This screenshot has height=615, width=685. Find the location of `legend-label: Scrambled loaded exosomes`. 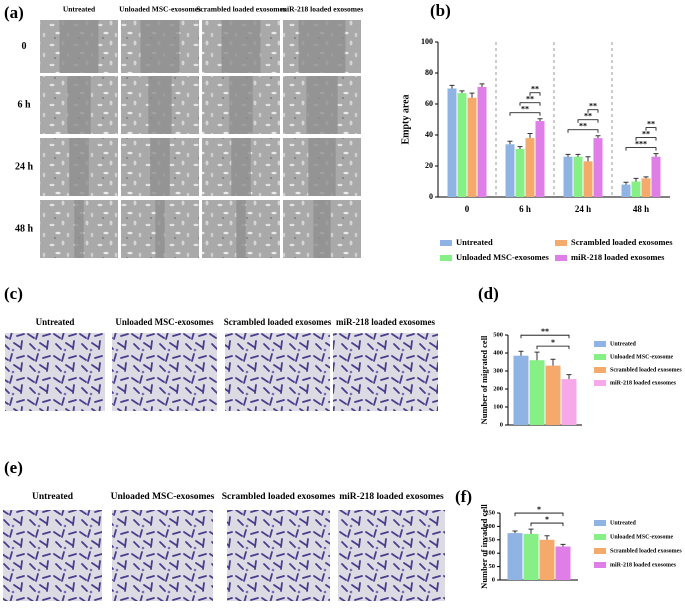

legend-label: Scrambled loaded exosomes is located at coordinates (646, 551).